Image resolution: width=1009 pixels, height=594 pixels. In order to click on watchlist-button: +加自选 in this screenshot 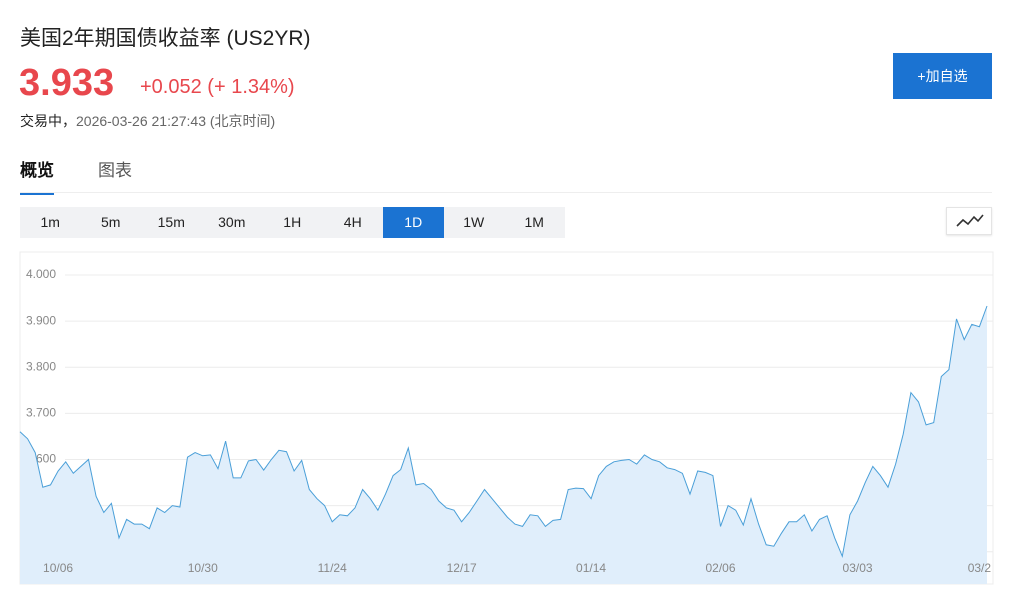, I will do `click(942, 76)`.